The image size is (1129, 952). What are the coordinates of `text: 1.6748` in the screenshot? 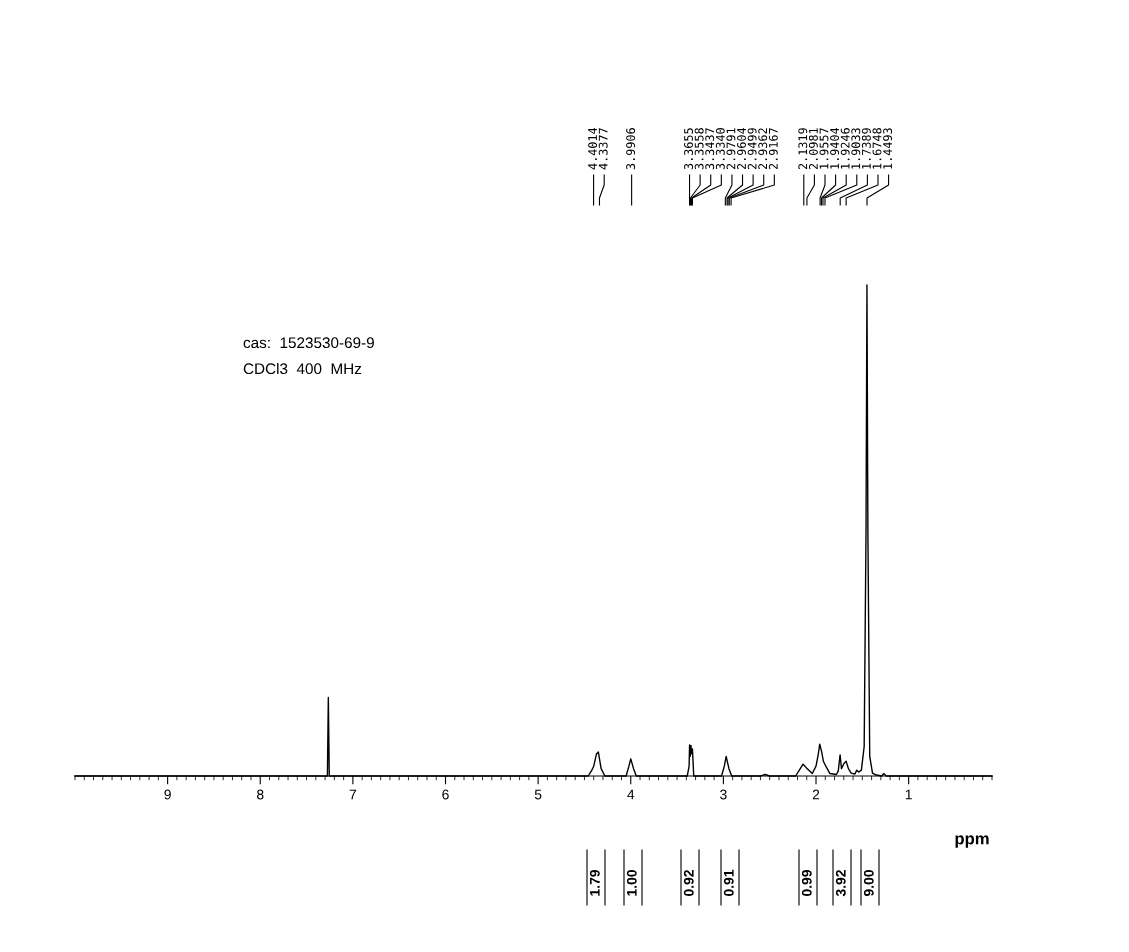 It's located at (877, 148).